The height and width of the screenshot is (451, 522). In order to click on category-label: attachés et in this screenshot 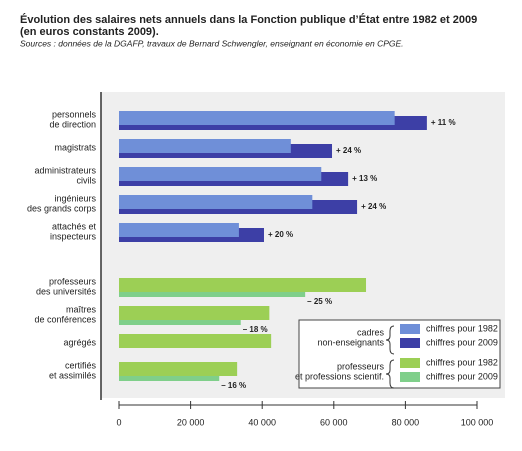, I will do `click(74, 226)`.